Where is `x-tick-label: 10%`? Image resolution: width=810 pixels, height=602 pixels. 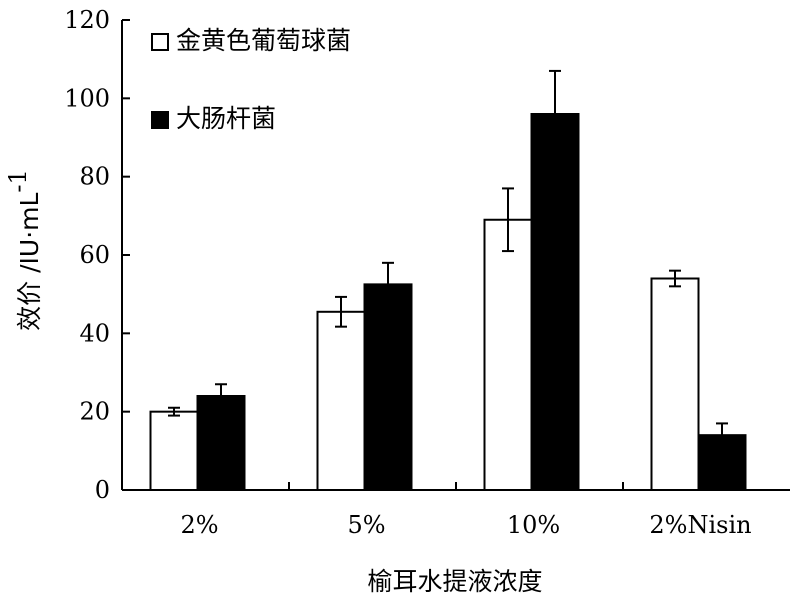 x-tick-label: 10% is located at coordinates (533, 525).